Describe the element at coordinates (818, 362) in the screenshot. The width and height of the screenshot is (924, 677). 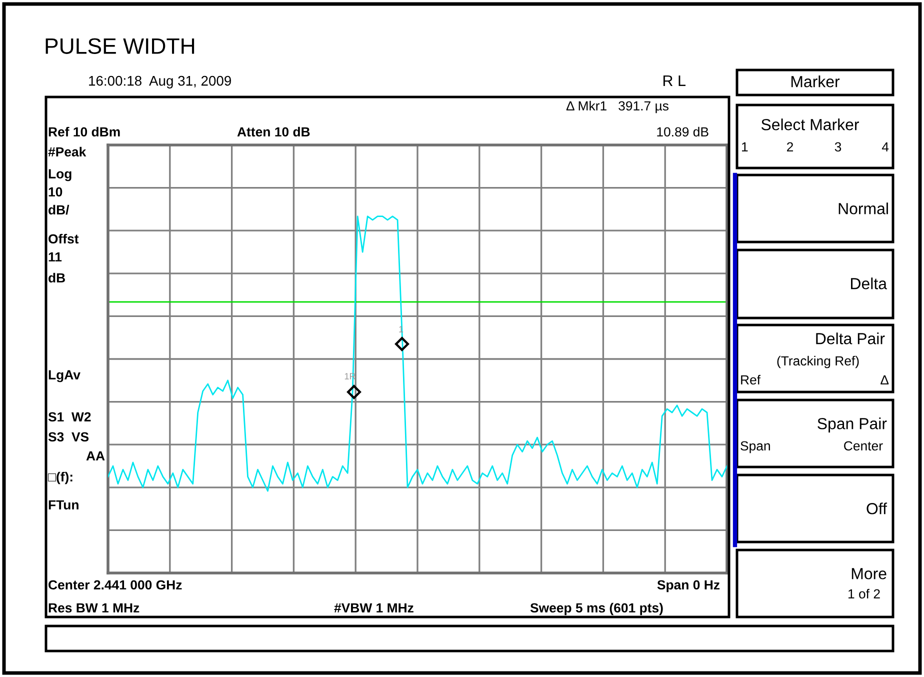
I see `text: (Tracking Ref)` at that location.